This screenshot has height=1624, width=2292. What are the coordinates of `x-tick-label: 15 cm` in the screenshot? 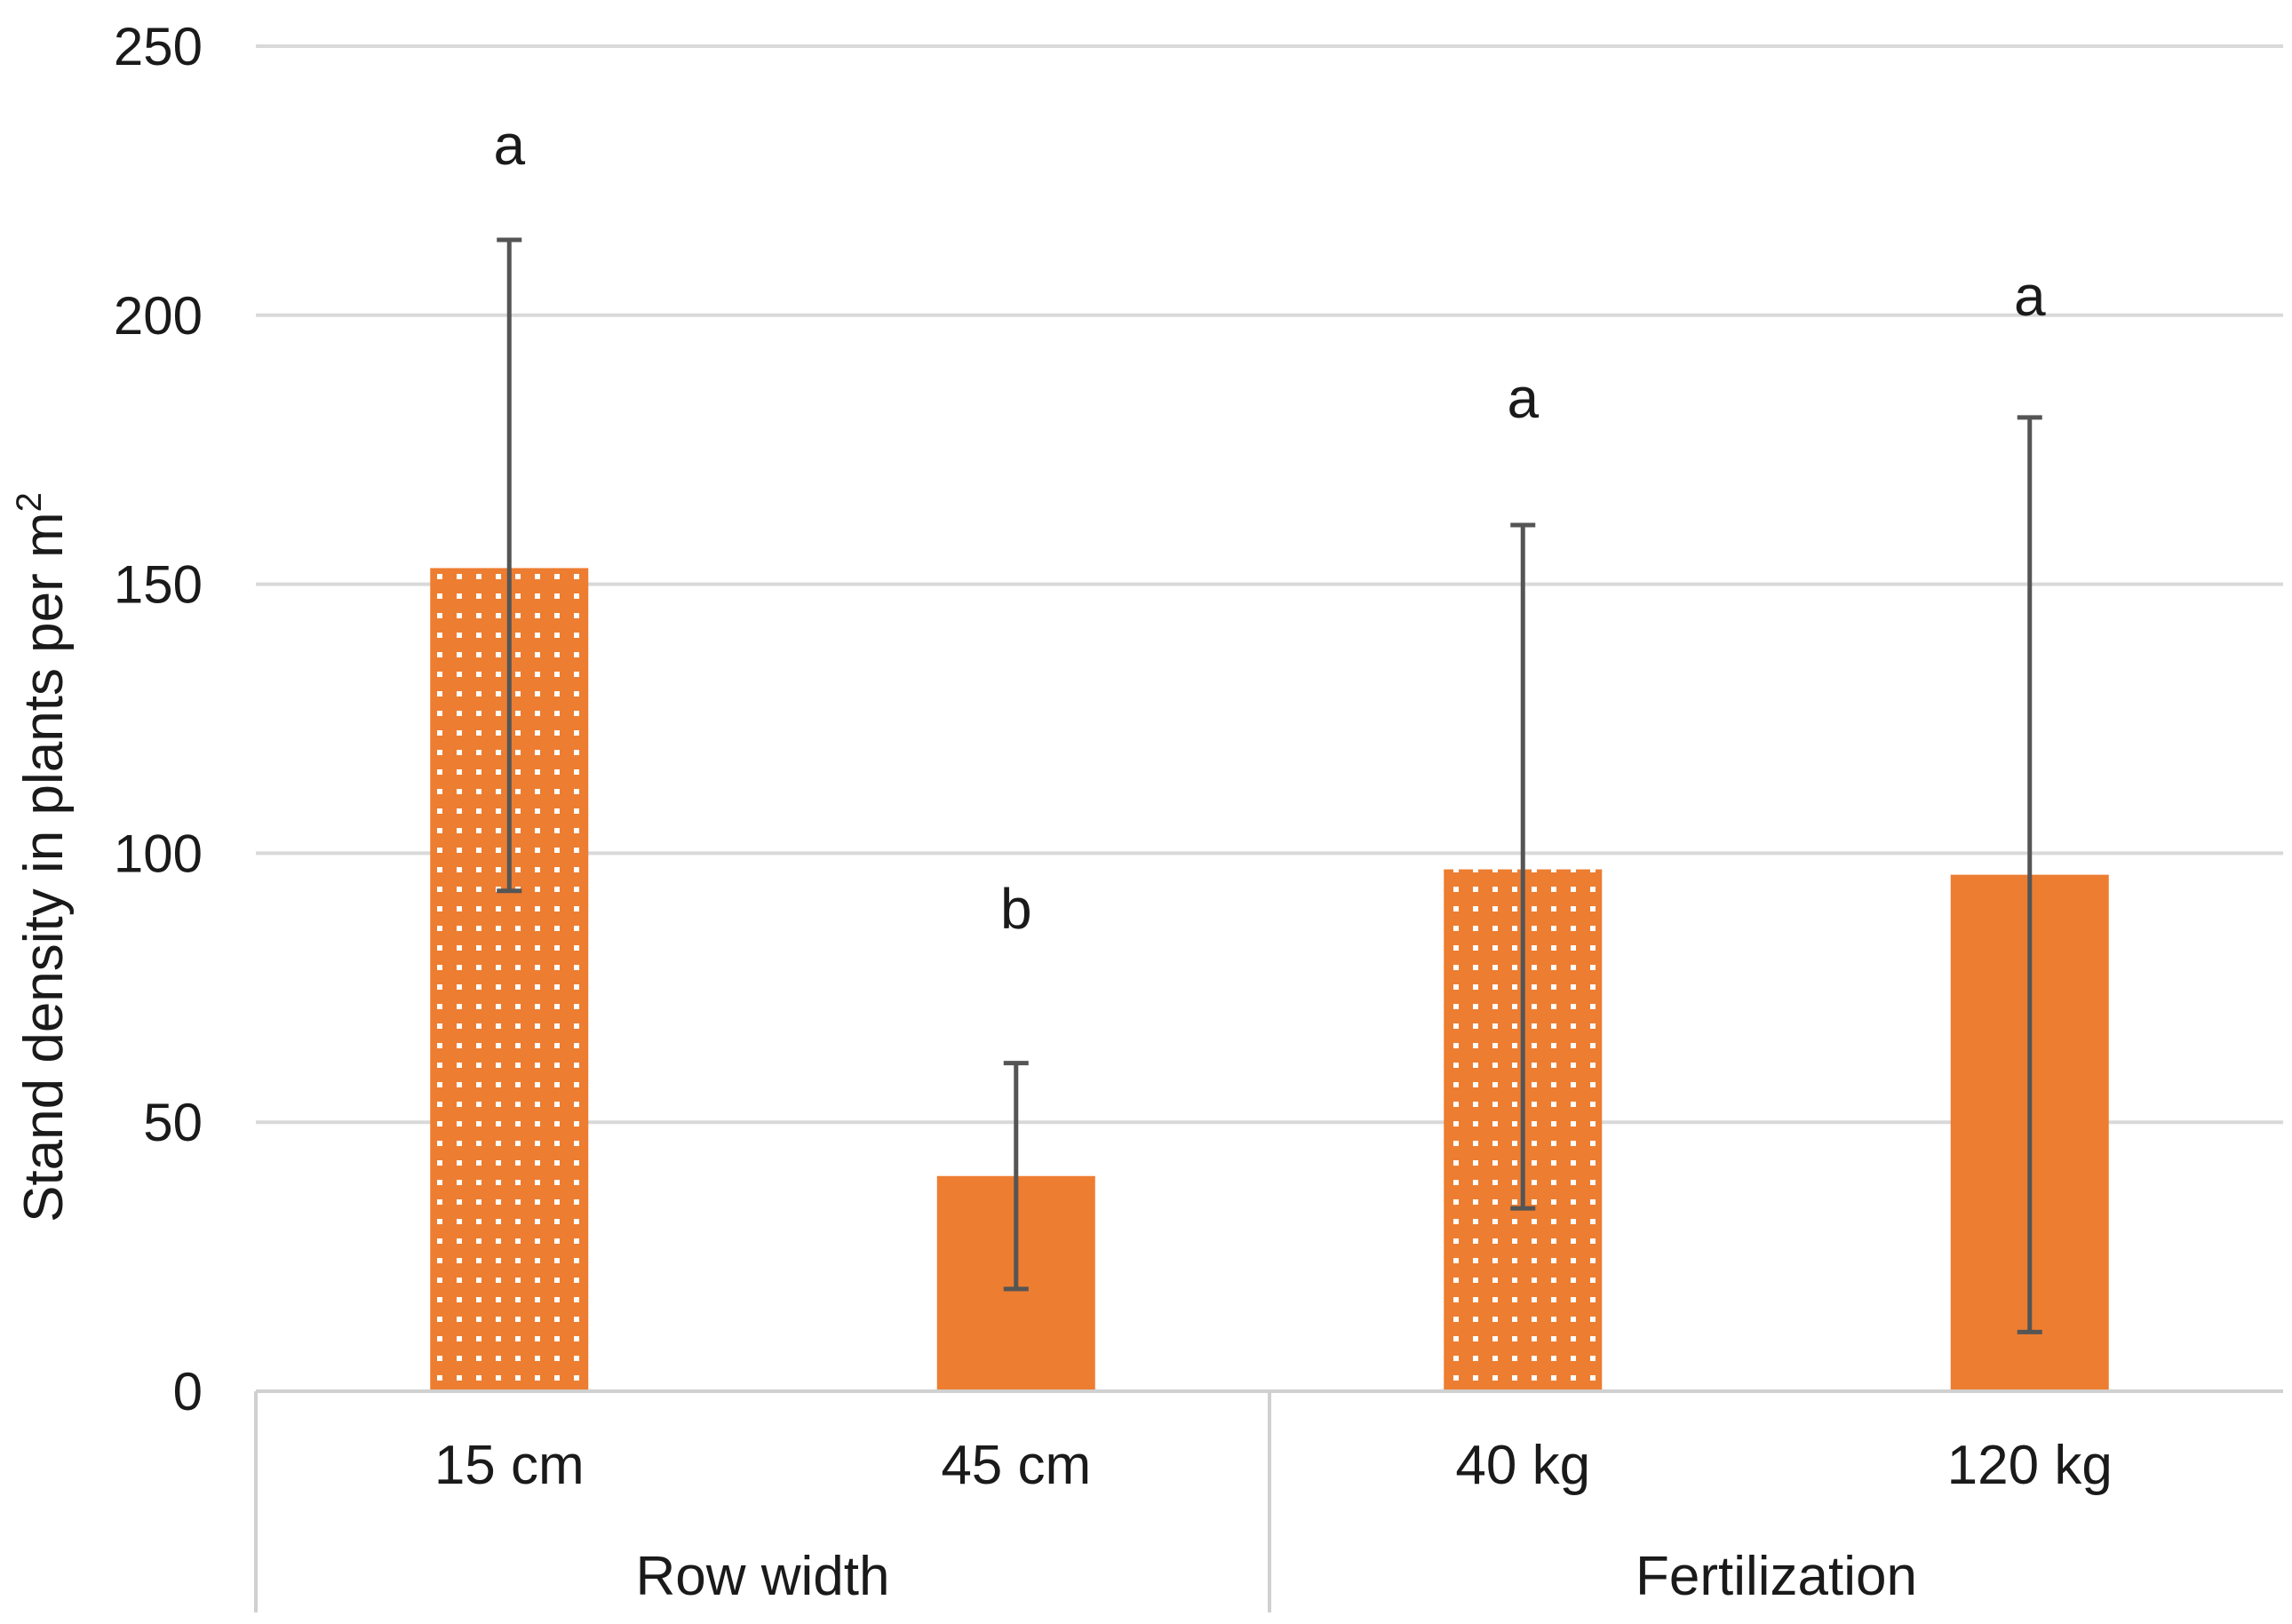 It's located at (509, 1465).